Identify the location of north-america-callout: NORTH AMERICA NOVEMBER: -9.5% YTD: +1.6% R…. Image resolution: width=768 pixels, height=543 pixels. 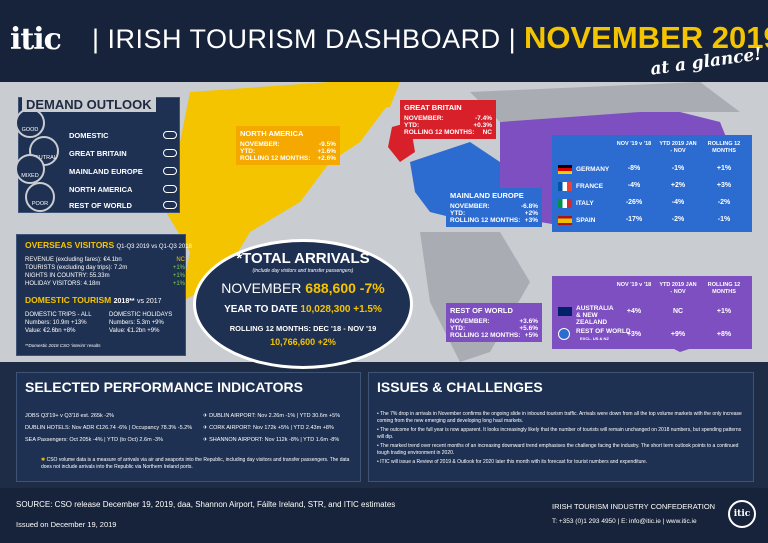
(288, 145).